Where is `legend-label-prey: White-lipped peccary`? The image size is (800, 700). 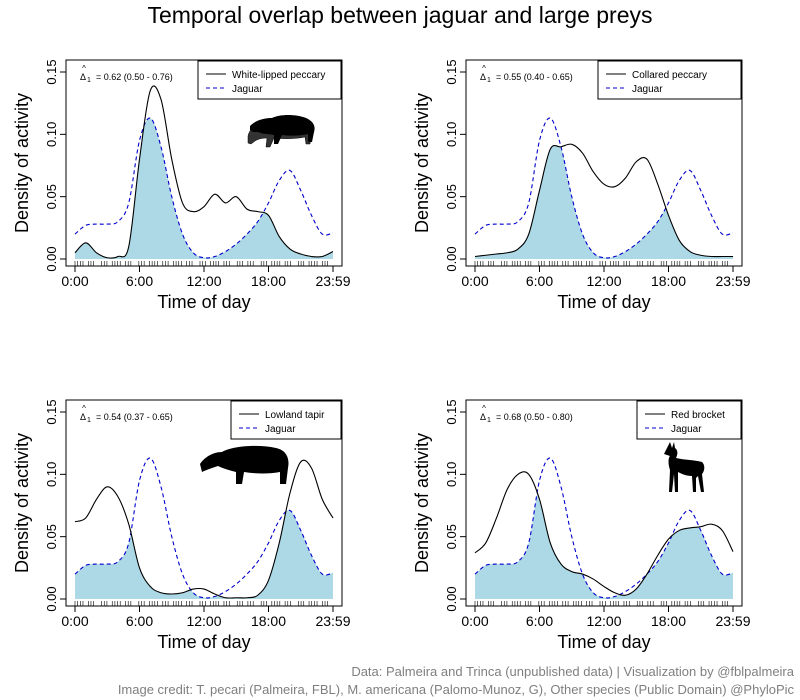
legend-label-prey: White-lipped peccary is located at coordinates (278, 75).